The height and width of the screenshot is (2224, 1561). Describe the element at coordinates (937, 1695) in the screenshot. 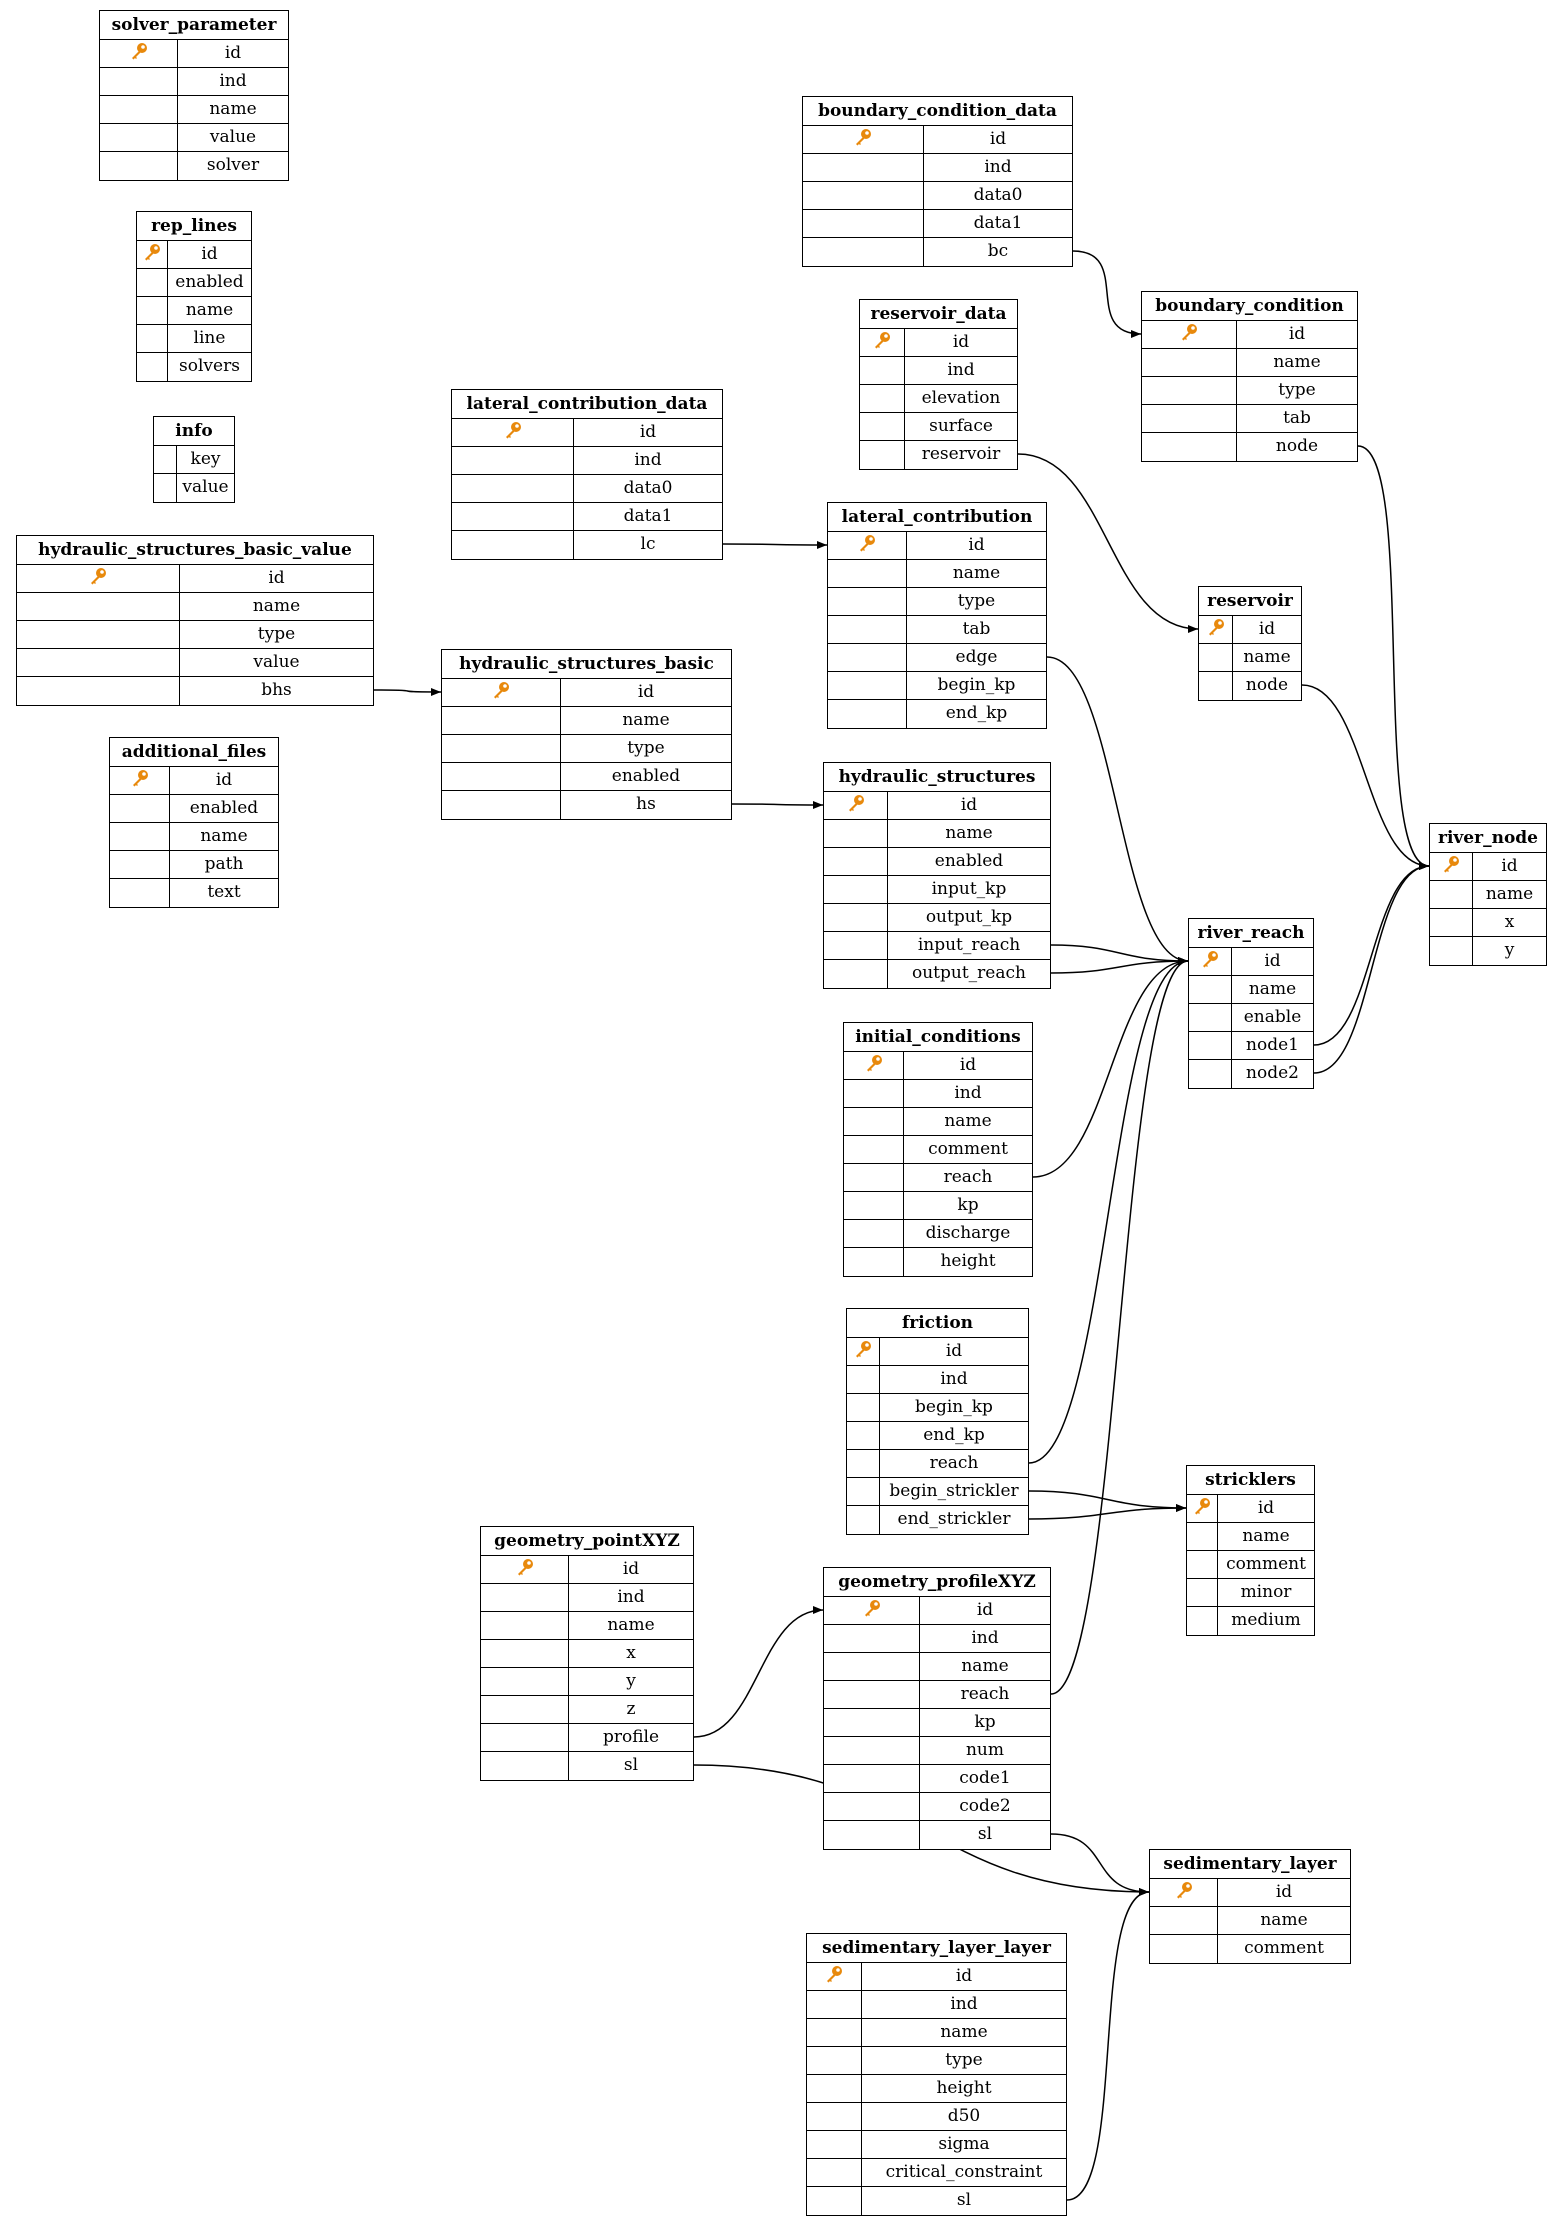

I see `table-row: reach` at that location.